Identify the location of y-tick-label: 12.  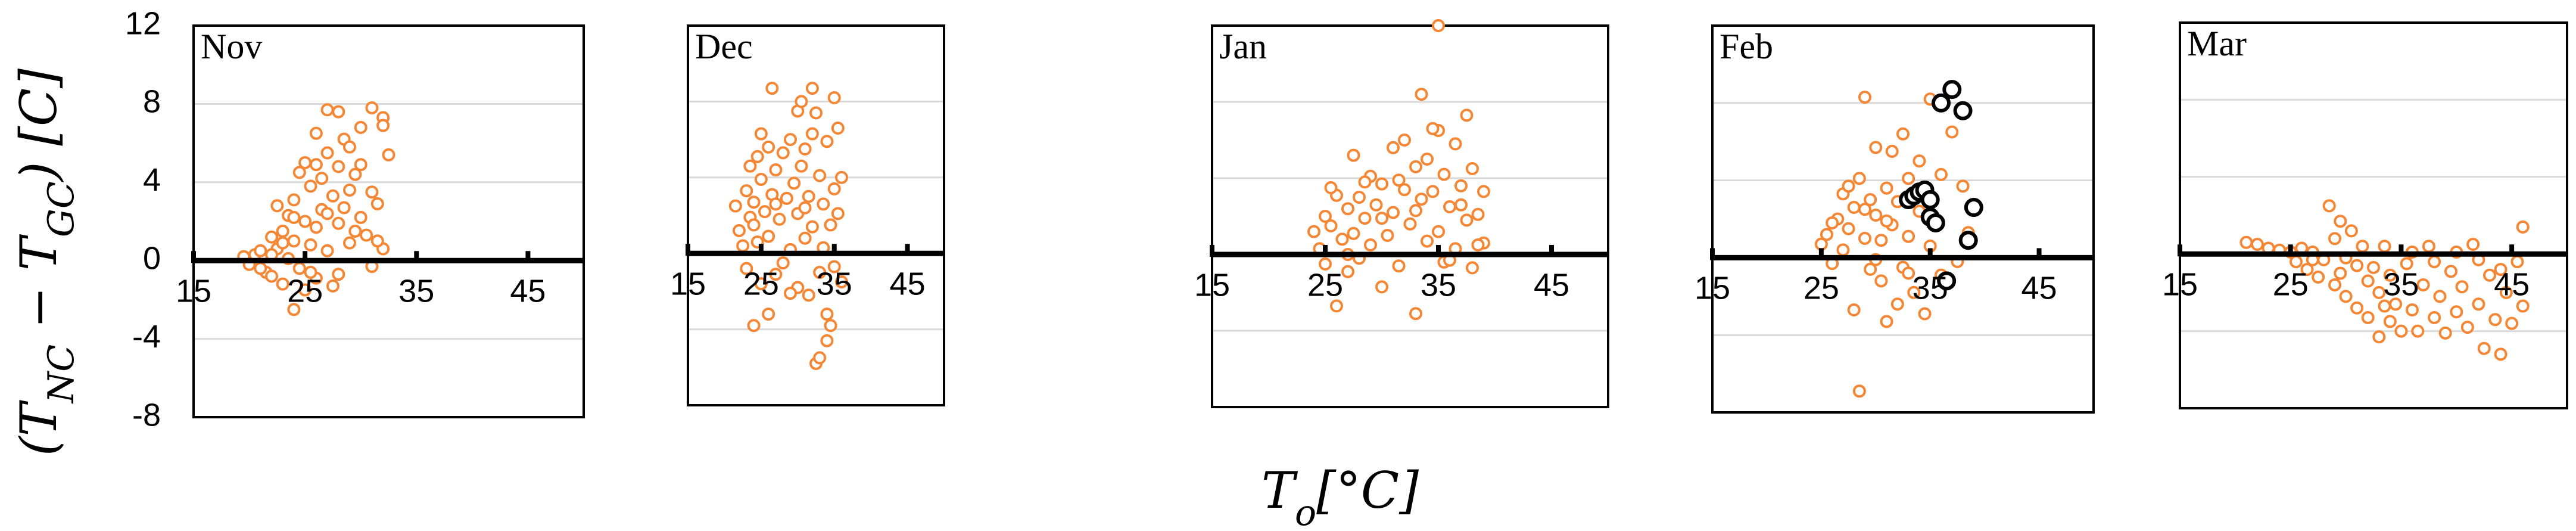
(143, 23).